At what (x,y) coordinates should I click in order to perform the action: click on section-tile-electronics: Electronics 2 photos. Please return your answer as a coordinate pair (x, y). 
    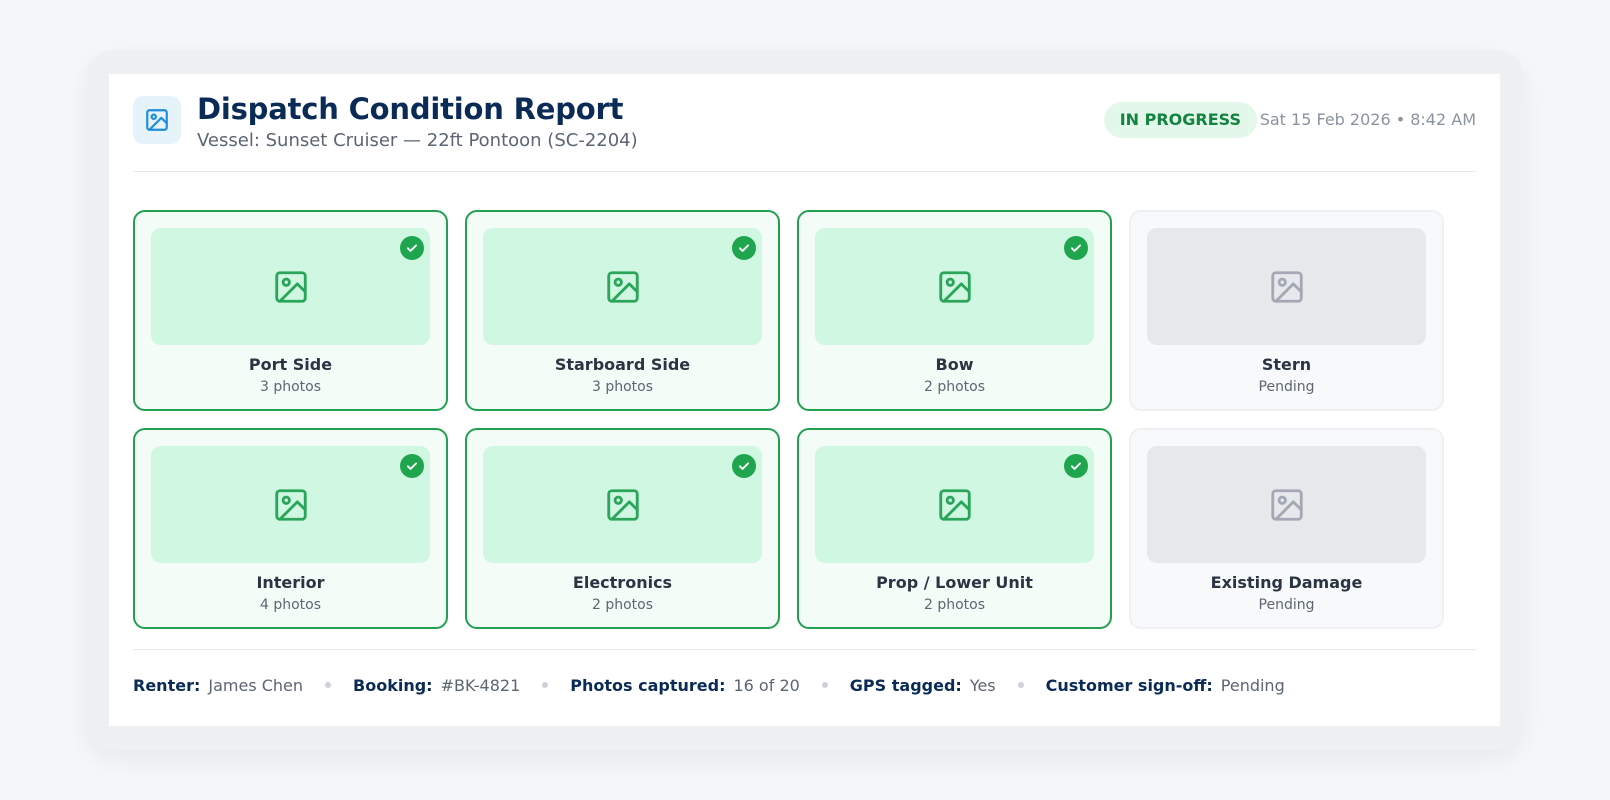
    Looking at the image, I should click on (622, 528).